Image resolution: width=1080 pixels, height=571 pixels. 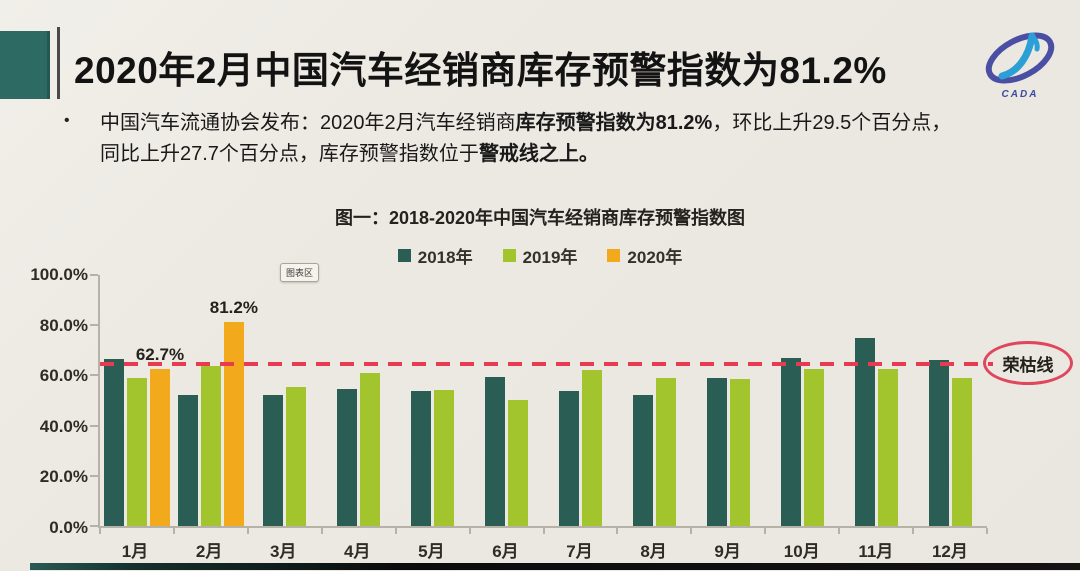 What do you see at coordinates (1028, 363) in the screenshot?
I see `threshold-label-badge: 荣枯线` at bounding box center [1028, 363].